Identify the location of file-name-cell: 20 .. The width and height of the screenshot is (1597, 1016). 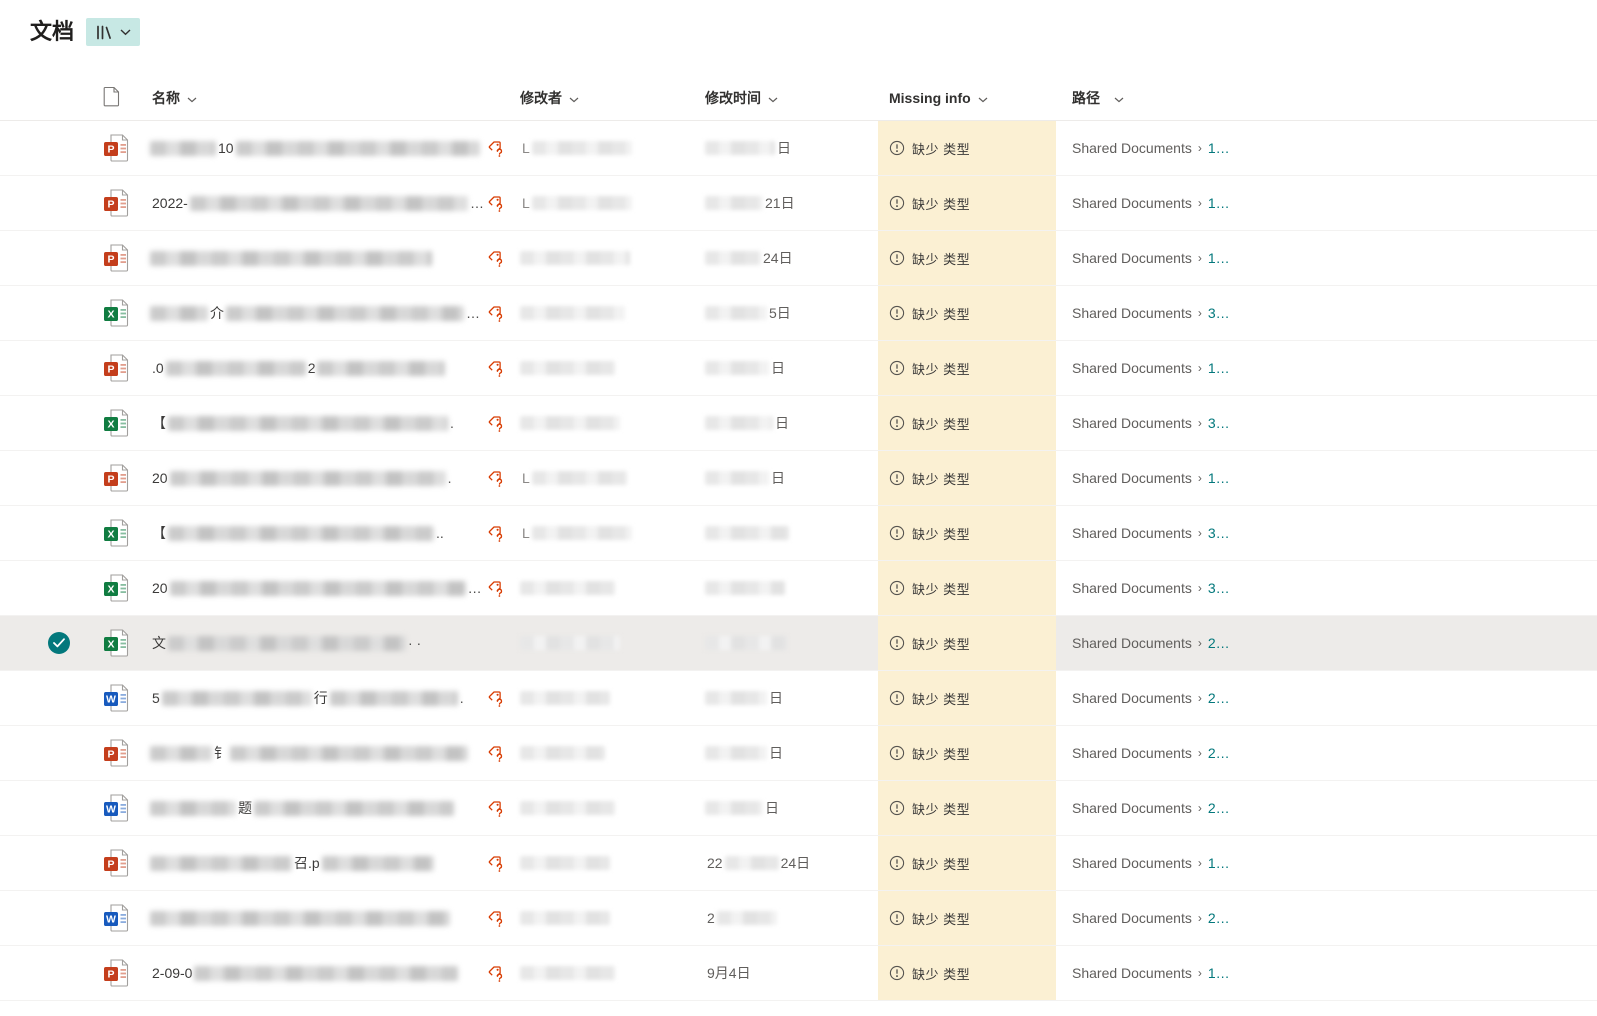
(325, 478).